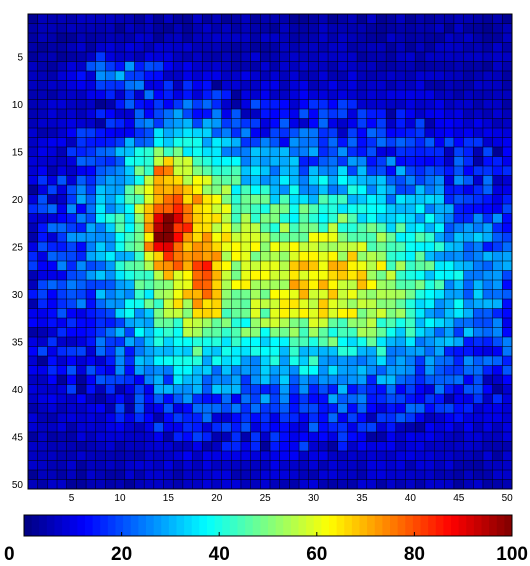 This screenshot has width=530, height=566. I want to click on colorbar-tick-label: 60, so click(316, 554).